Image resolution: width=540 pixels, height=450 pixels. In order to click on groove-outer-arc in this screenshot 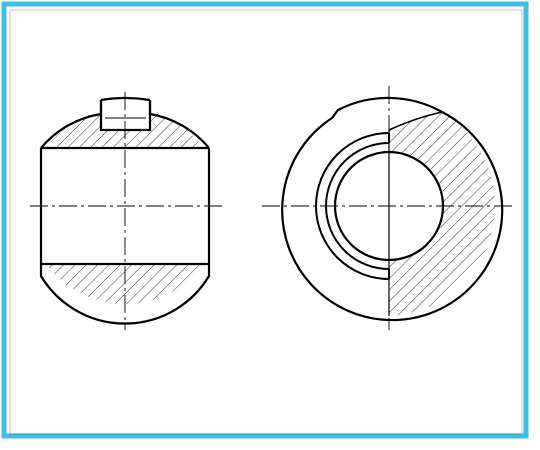, I will do `click(352, 206)`.